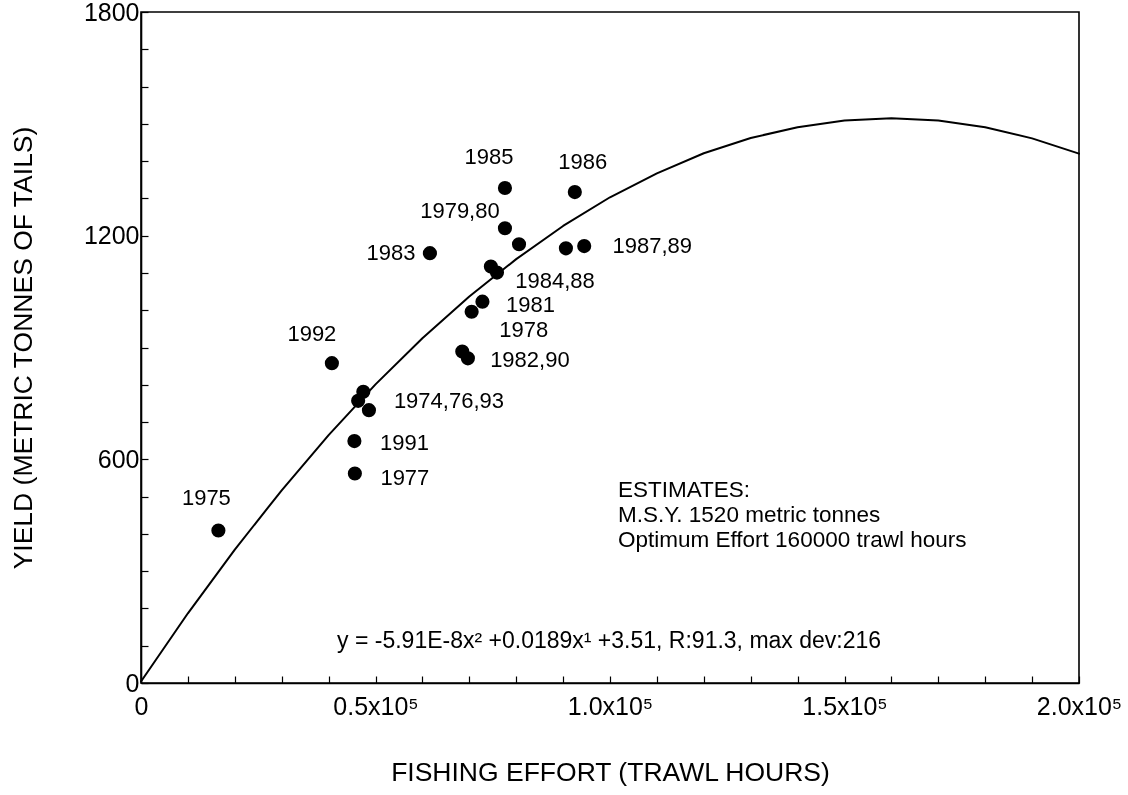 The width and height of the screenshot is (1128, 795). What do you see at coordinates (684, 489) in the screenshot?
I see `annotation: ESTIMATES:` at bounding box center [684, 489].